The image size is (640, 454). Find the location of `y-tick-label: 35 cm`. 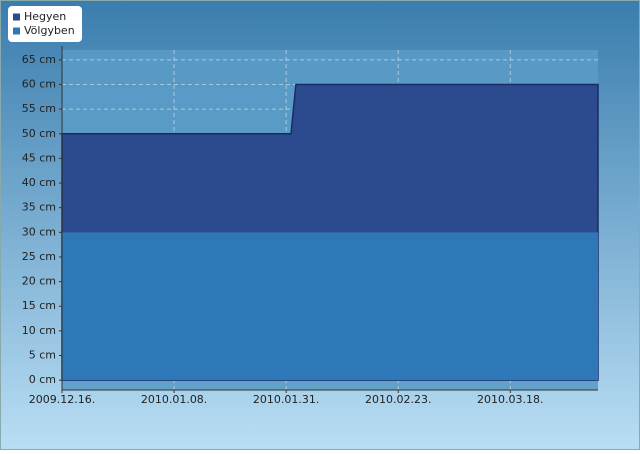

y-tick-label: 35 cm is located at coordinates (39, 207).